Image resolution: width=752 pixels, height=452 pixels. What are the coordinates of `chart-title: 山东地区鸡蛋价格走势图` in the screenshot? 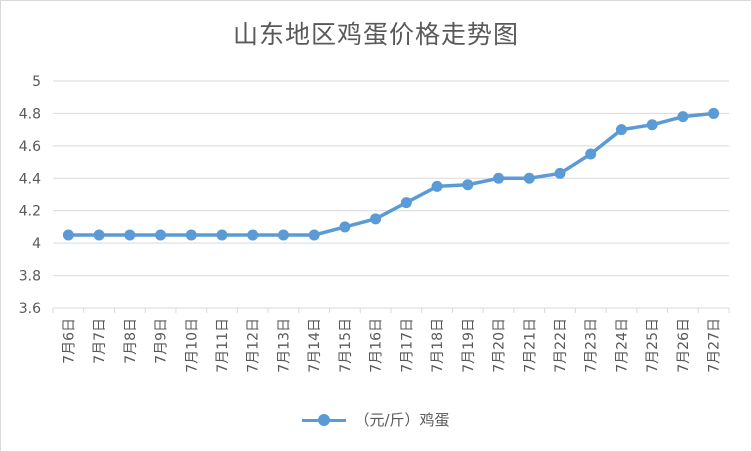 It's located at (375, 34).